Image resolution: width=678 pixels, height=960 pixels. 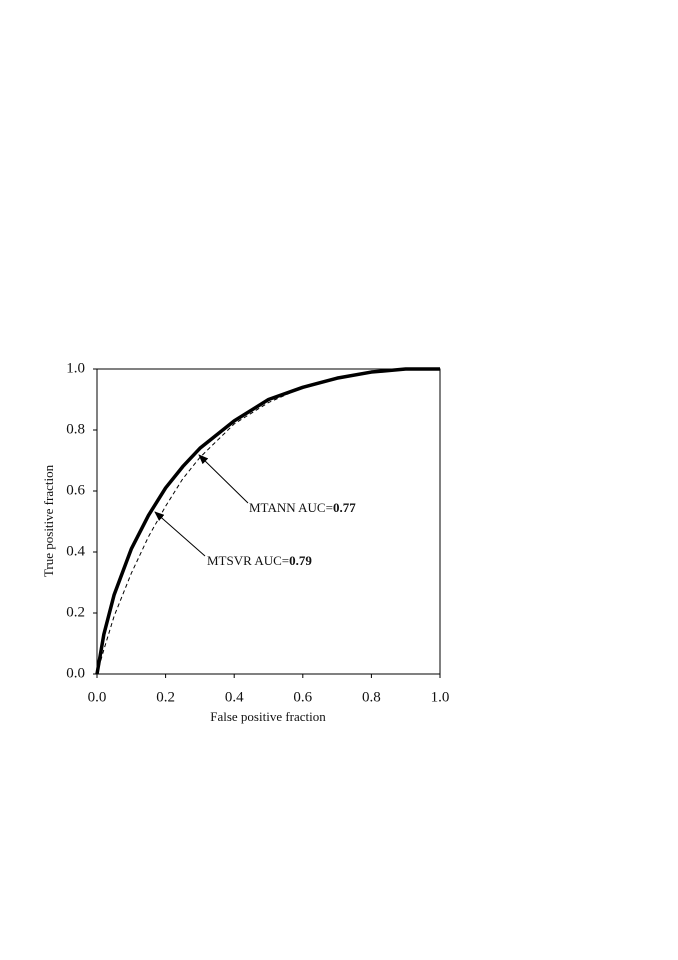 I want to click on x-tick-label: 0.0, so click(x=97, y=697).